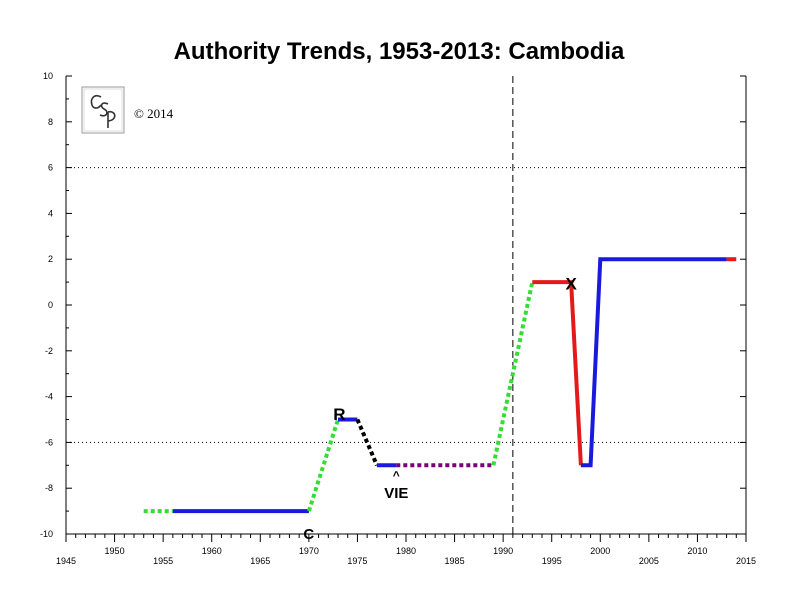 This screenshot has height=600, width=800. What do you see at coordinates (103, 110) in the screenshot?
I see `csp-logo` at bounding box center [103, 110].